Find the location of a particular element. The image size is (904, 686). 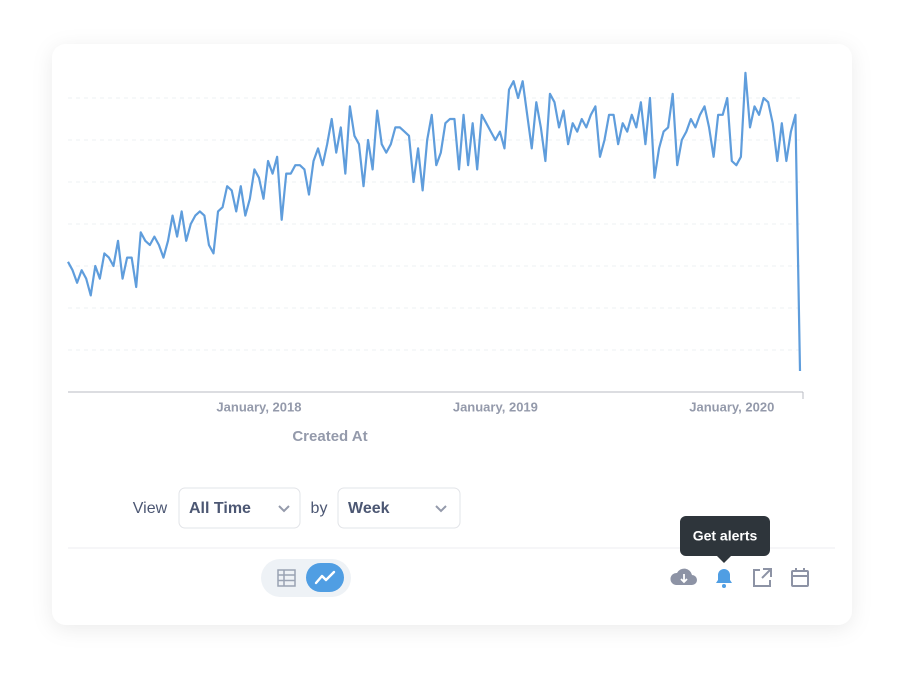

schedule-icon is located at coordinates (800, 577).